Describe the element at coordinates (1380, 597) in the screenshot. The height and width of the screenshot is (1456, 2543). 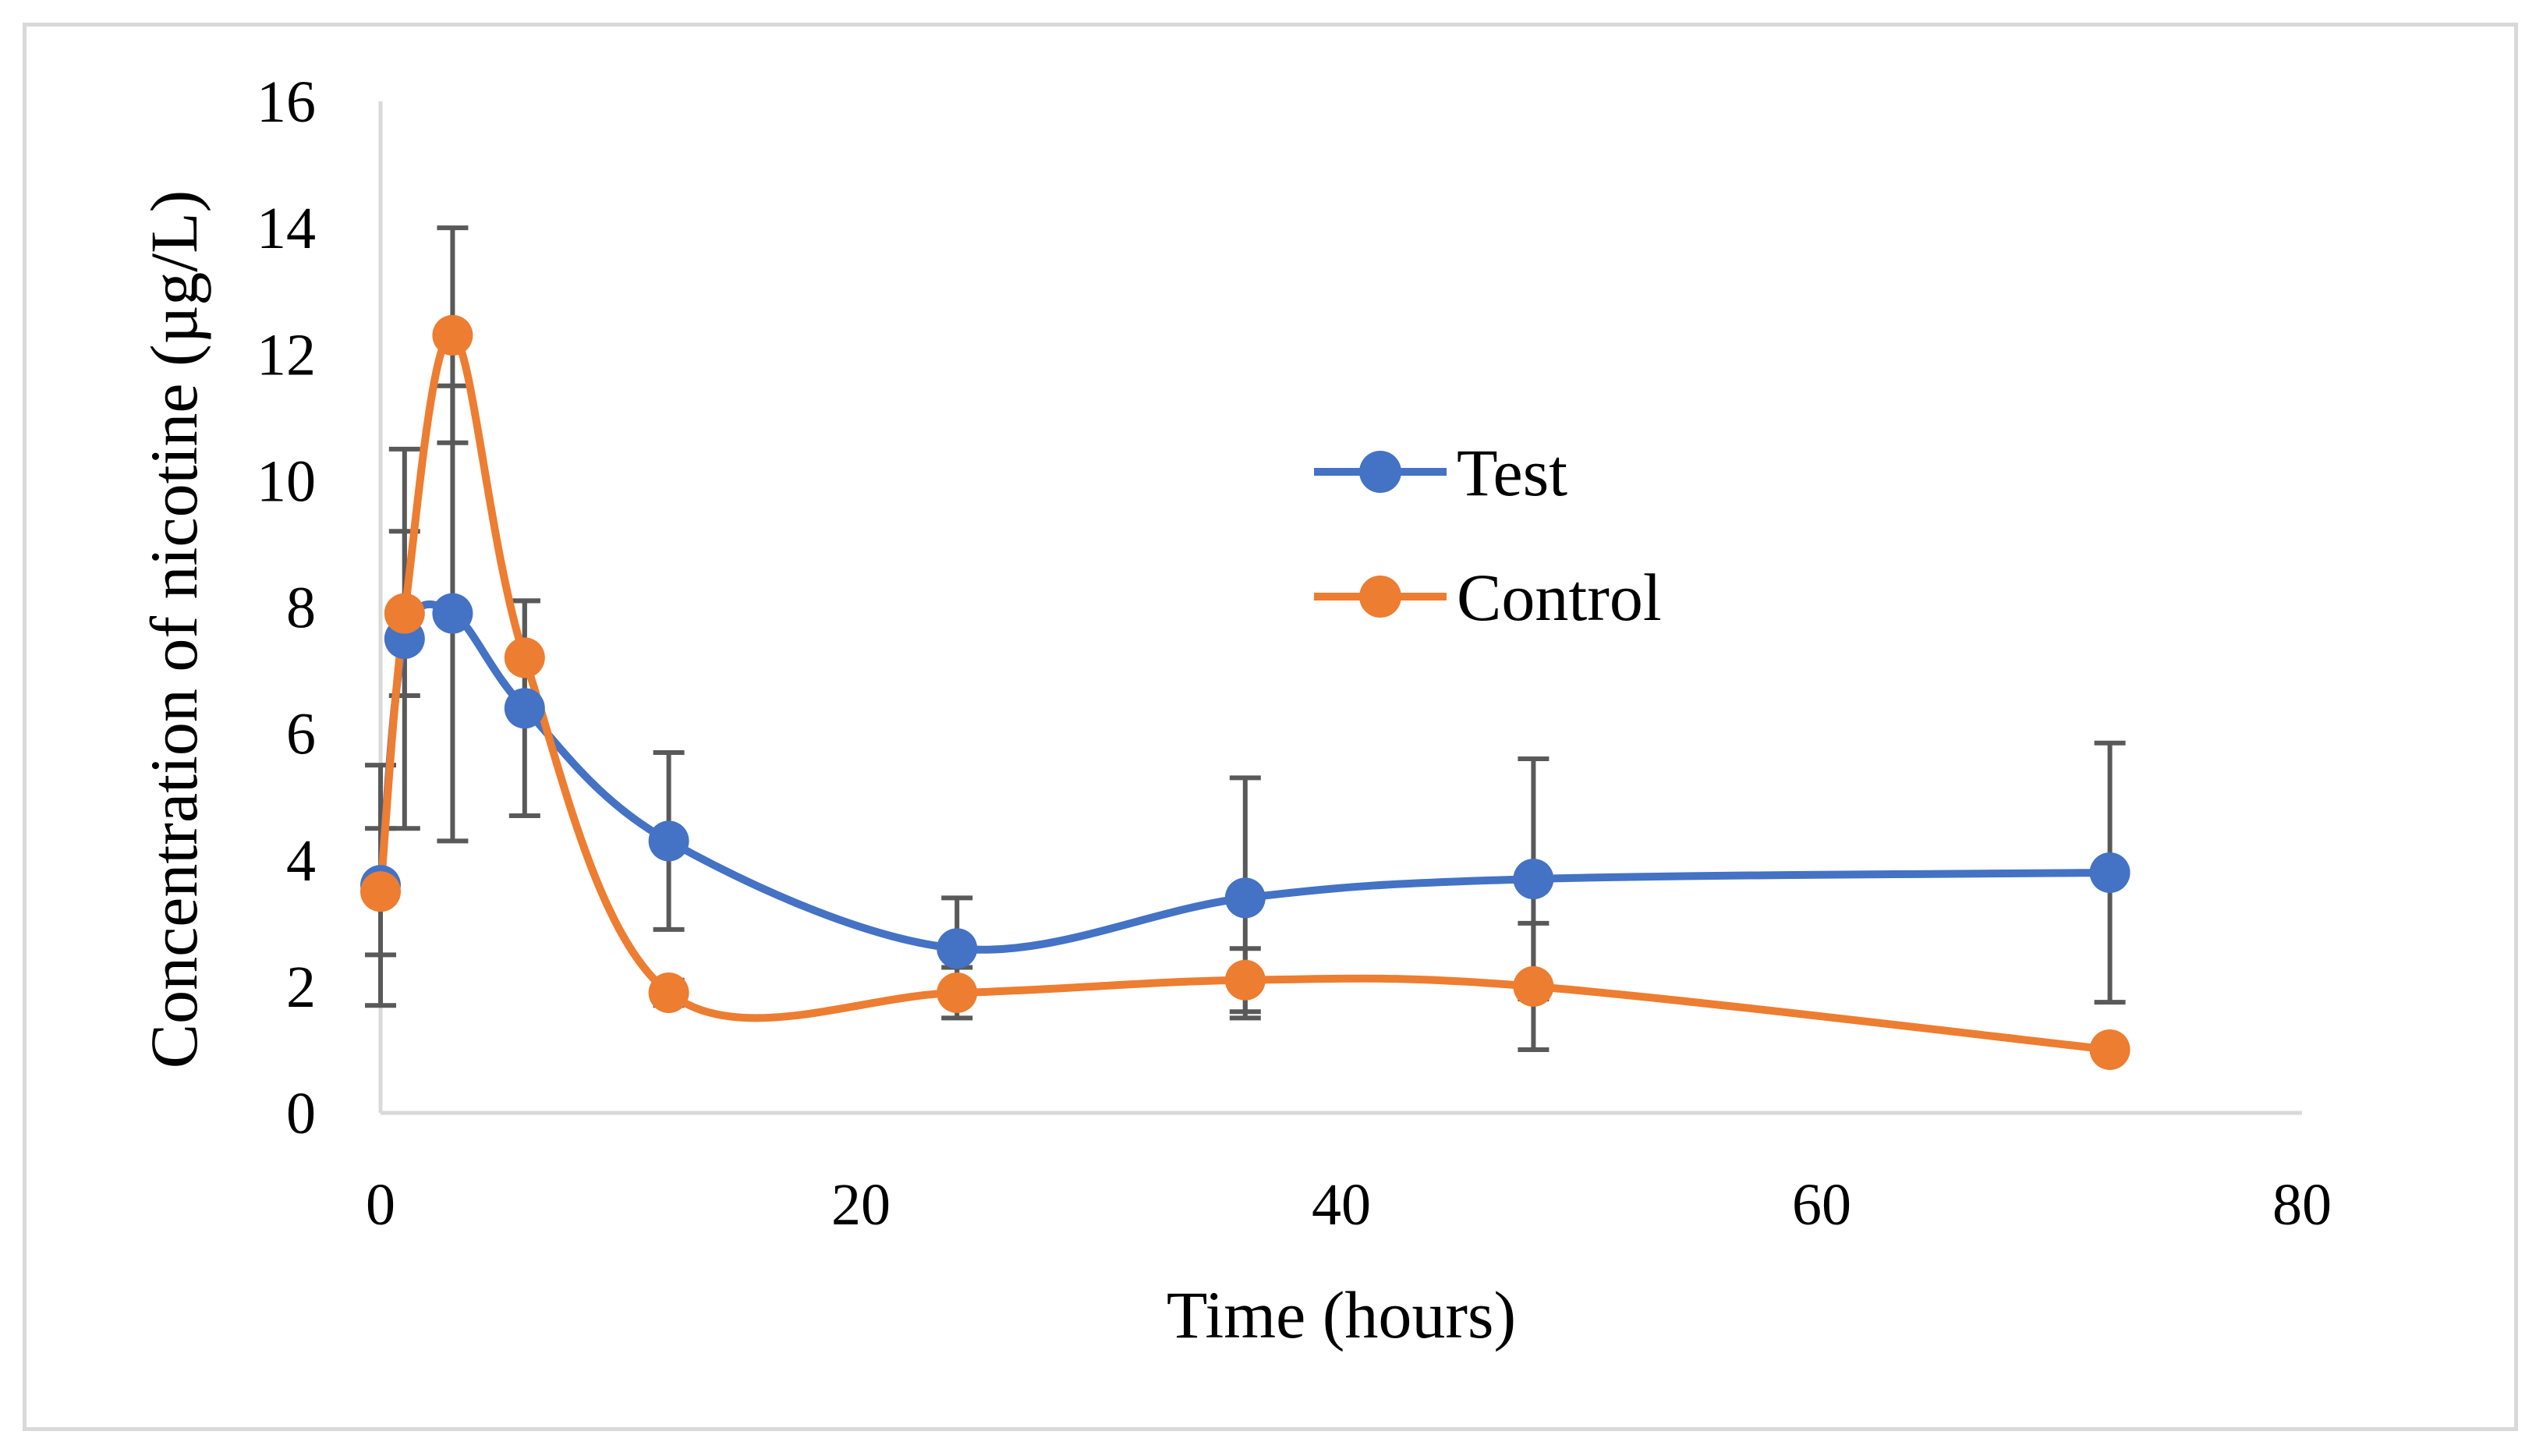
I see `legend-marker-control` at that location.